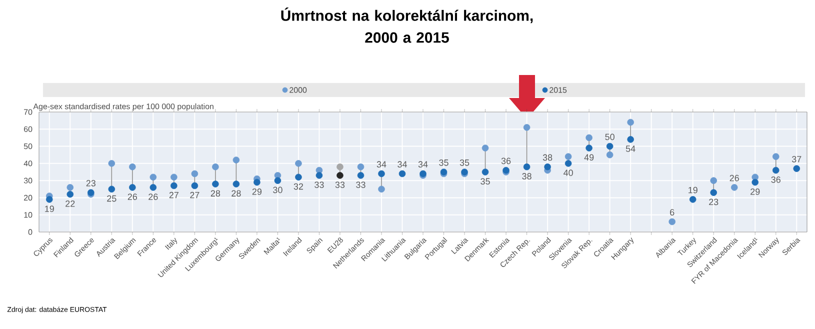  I want to click on data-label: 6, so click(672, 212).